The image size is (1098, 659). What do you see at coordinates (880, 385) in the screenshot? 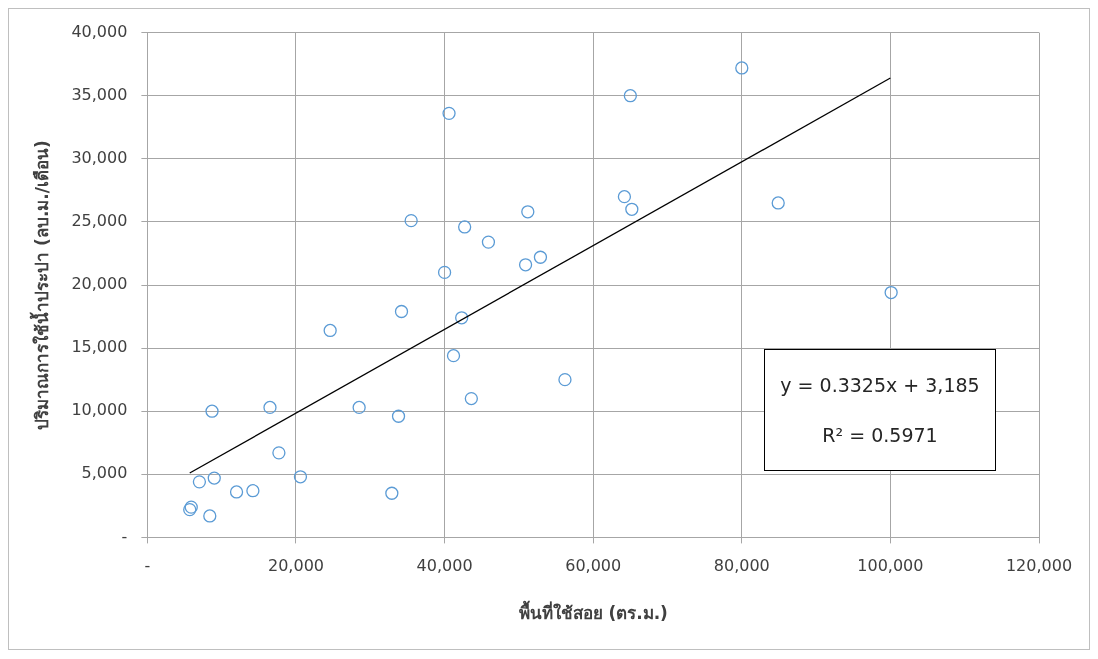
I see `annotation: y = 0.3325x + 3,185` at bounding box center [880, 385].